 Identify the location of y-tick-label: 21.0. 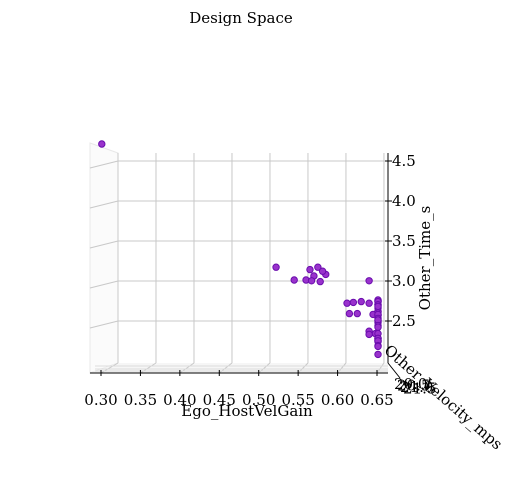
(416, 387).